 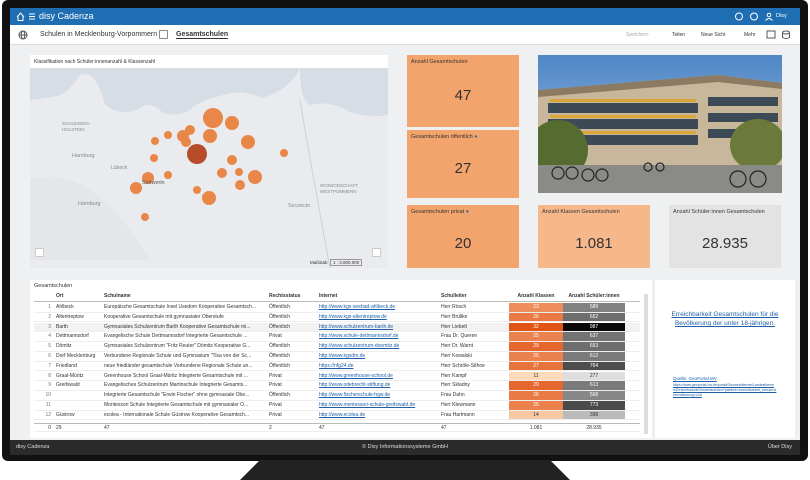 What do you see at coordinates (59, 427) in the screenshot?
I see `footer-cell: 29` at bounding box center [59, 427].